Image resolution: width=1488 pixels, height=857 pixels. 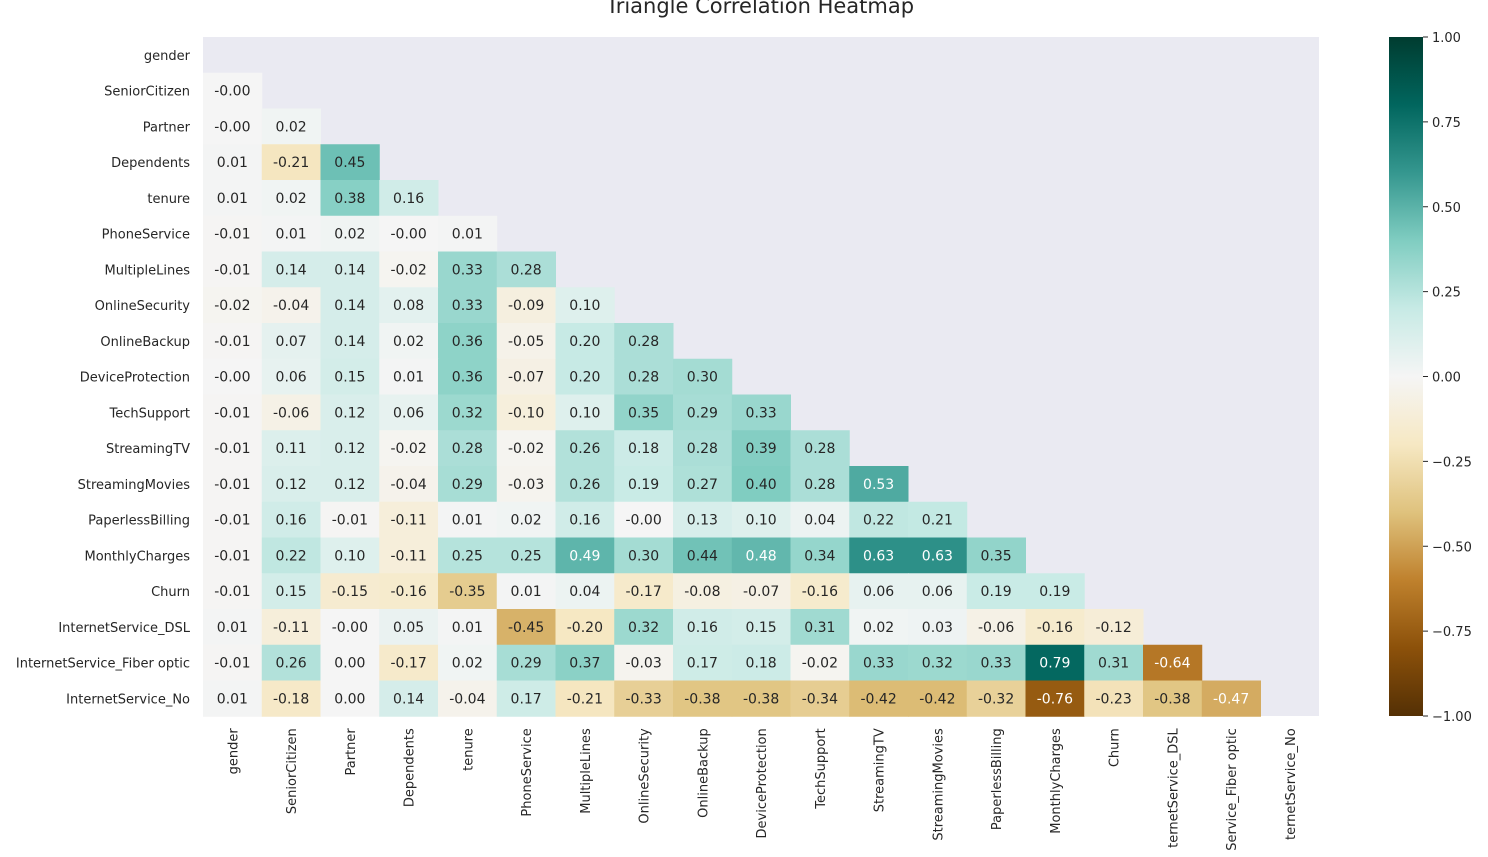 What do you see at coordinates (761, 628) in the screenshot?
I see `cell-label: 0.15` at bounding box center [761, 628].